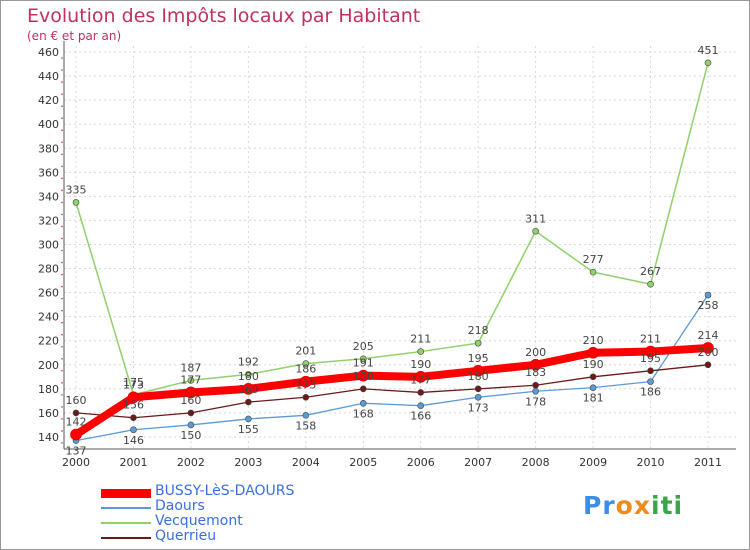 This screenshot has height=550, width=750. What do you see at coordinates (48, 437) in the screenshot?
I see `y-tick-label: 140` at bounding box center [48, 437].